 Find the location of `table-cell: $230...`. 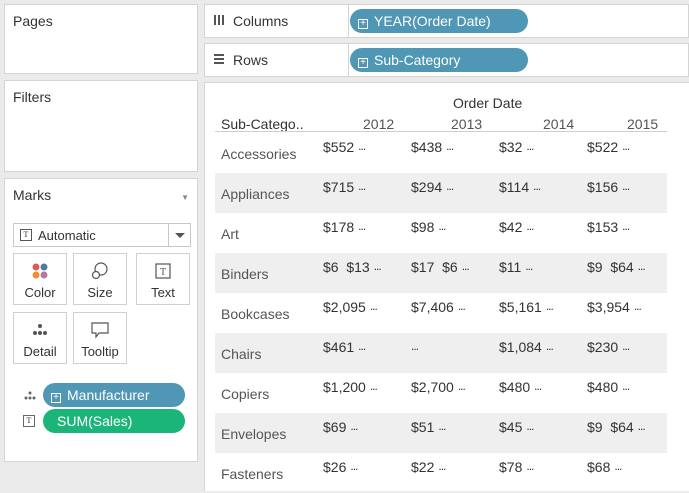

table-cell: $230... is located at coordinates (608, 347).